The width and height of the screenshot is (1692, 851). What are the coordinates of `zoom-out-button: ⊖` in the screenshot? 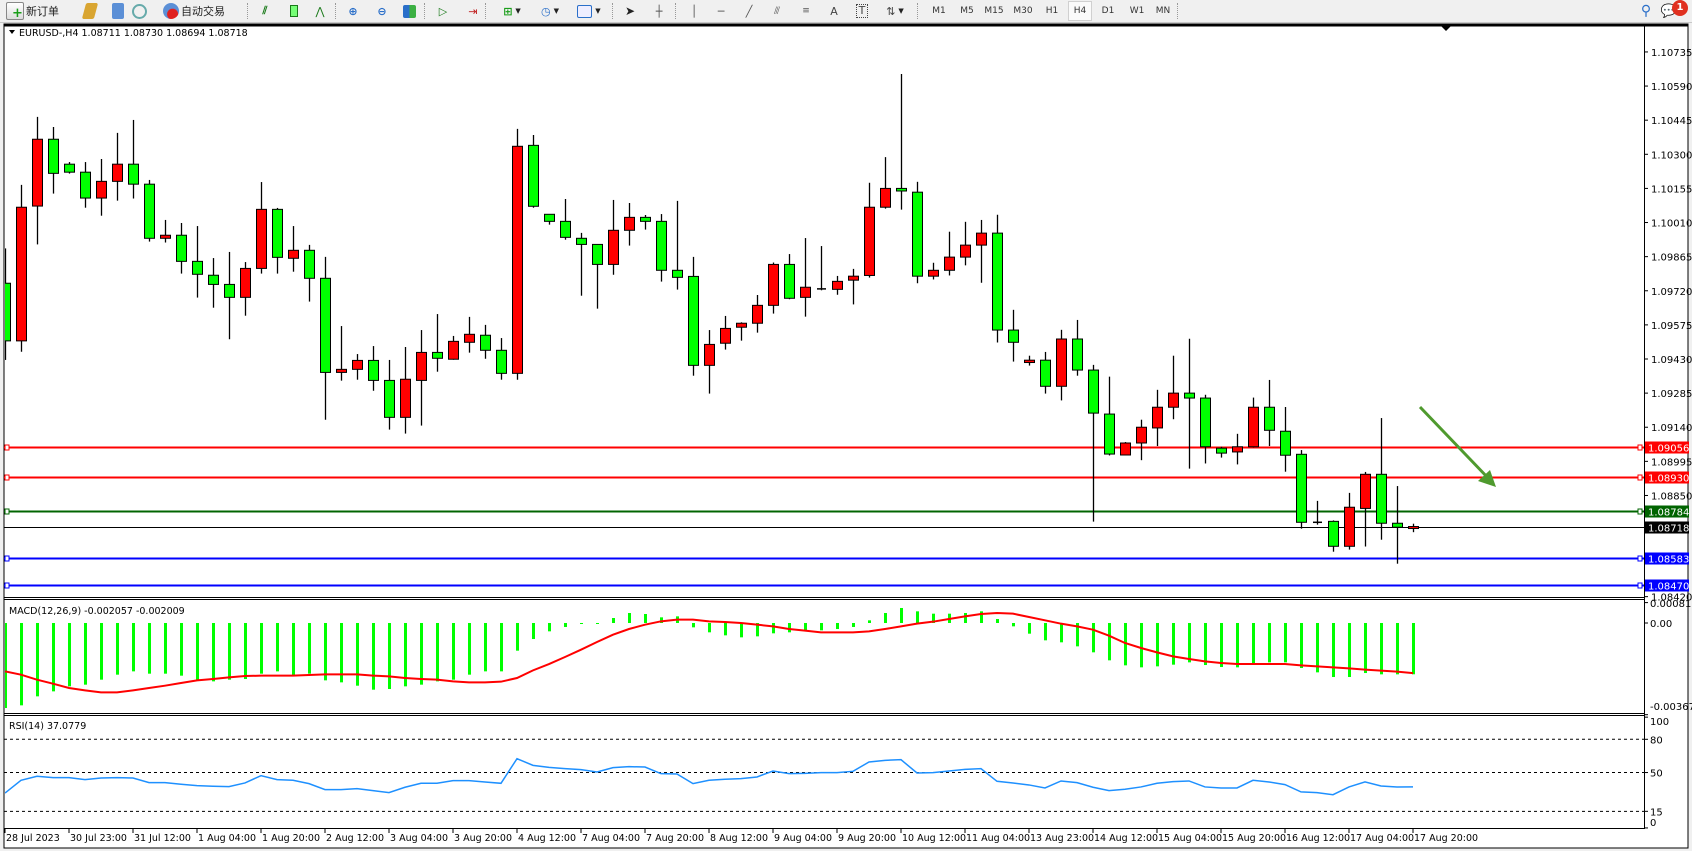 It's located at (382, 11).